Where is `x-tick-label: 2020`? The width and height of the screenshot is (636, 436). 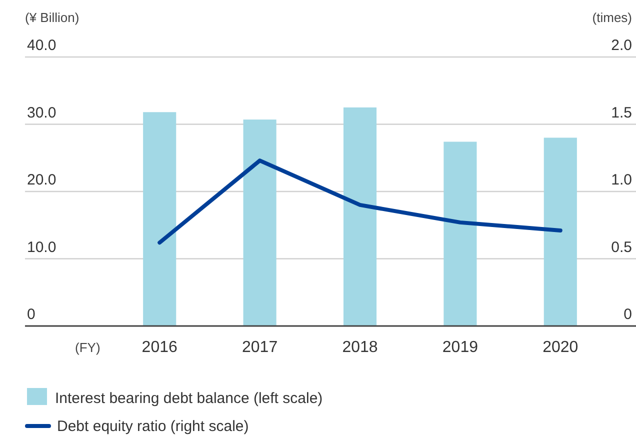 x-tick-label: 2020 is located at coordinates (560, 347).